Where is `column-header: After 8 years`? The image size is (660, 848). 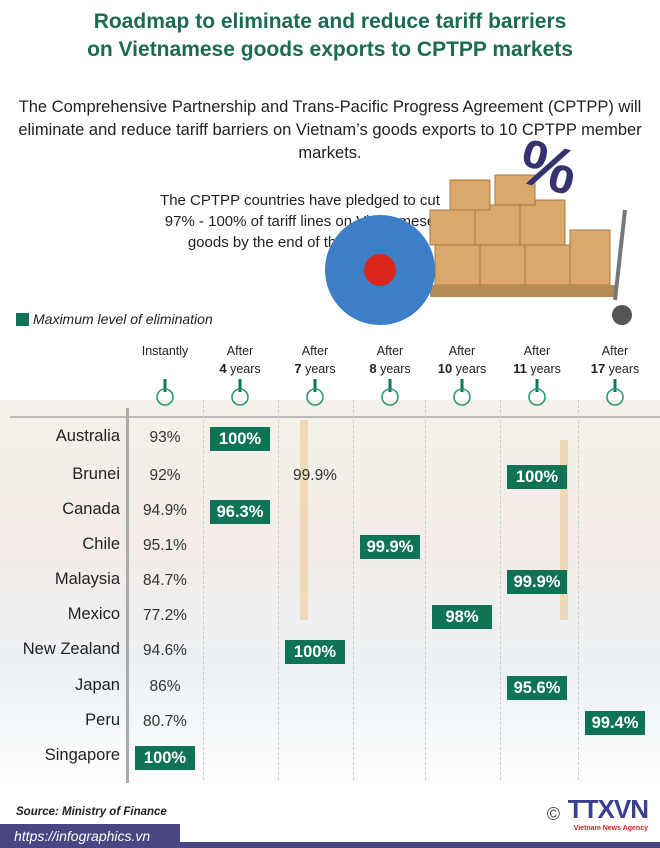 column-header: After 8 years is located at coordinates (390, 360).